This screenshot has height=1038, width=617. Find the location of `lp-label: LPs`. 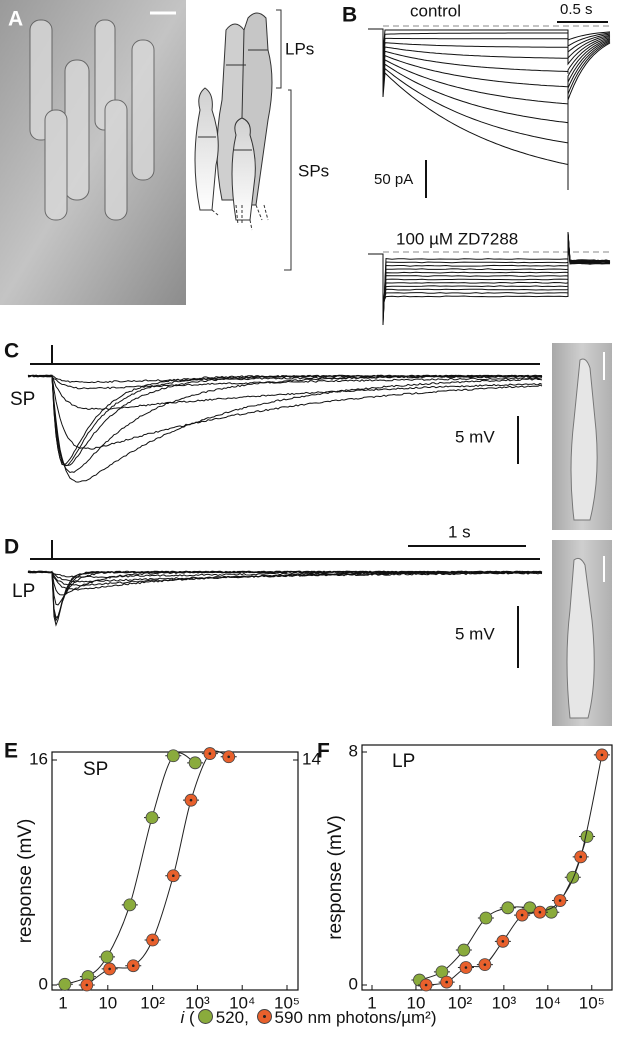

lp-label: LPs is located at coordinates (299, 48).